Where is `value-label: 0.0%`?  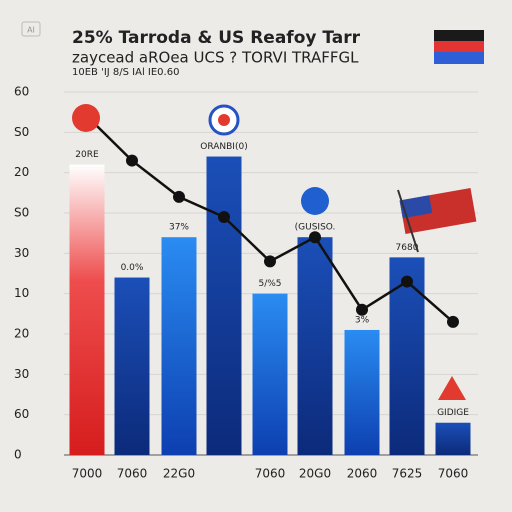 value-label: 0.0% is located at coordinates (132, 268).